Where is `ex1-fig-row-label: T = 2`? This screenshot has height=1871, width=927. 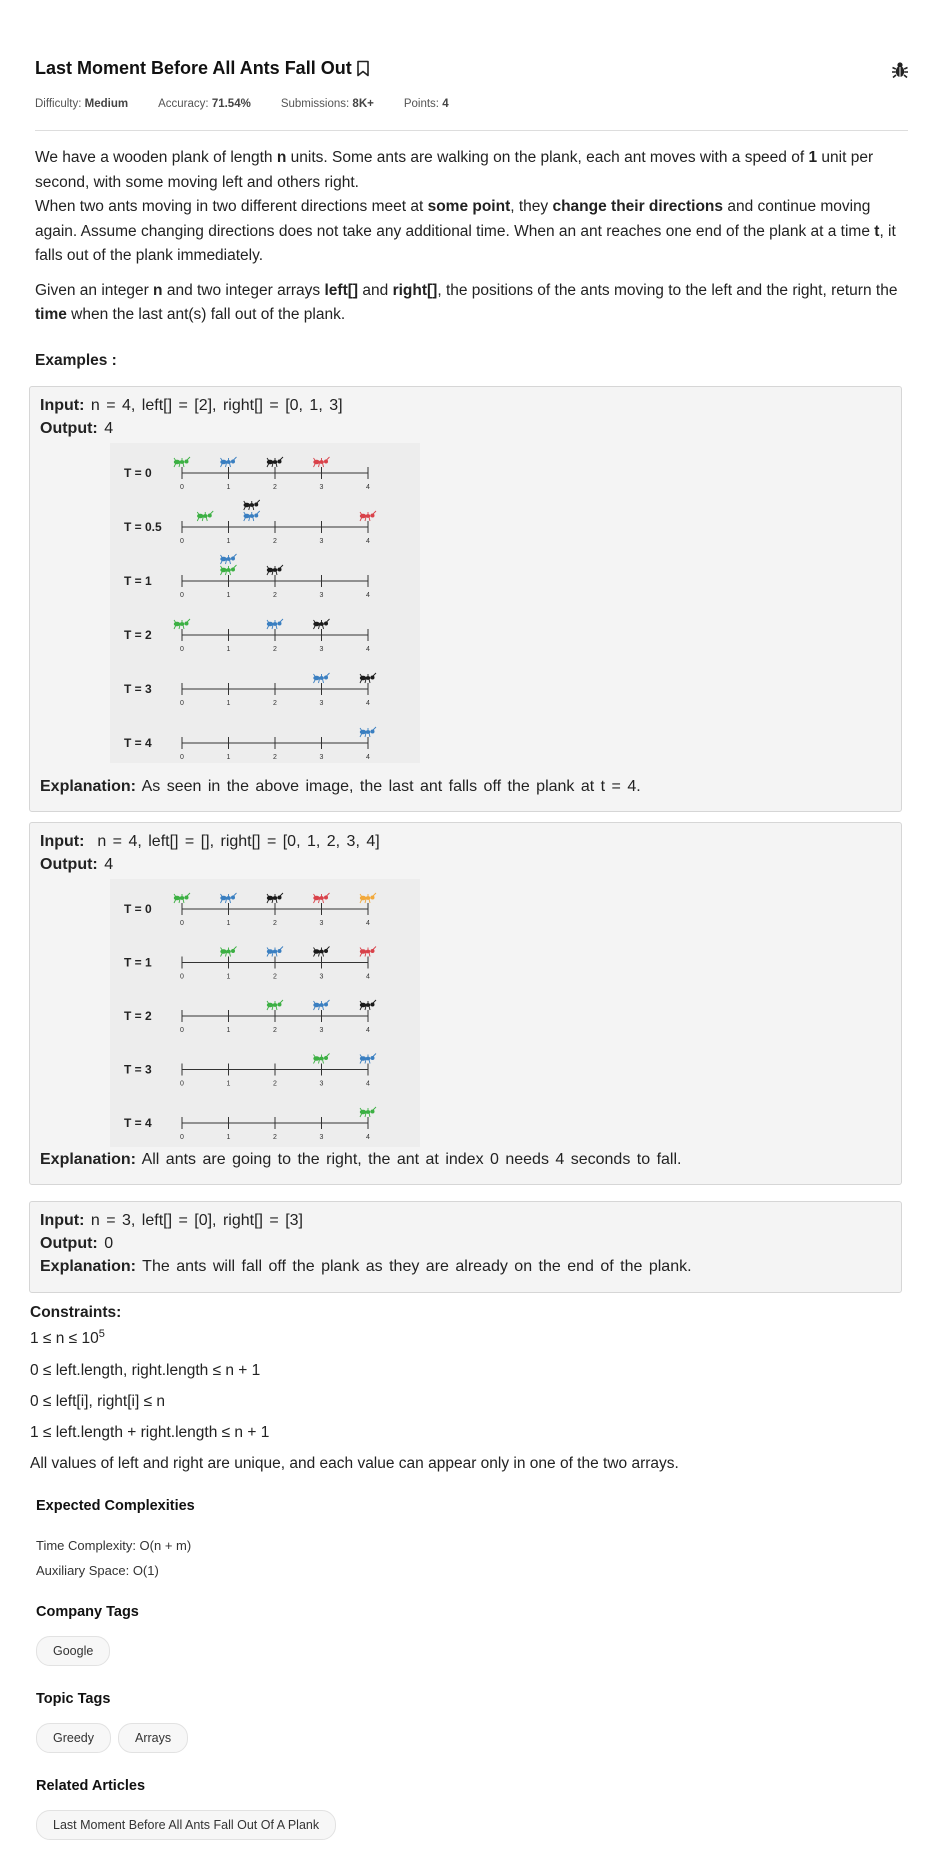
ex1-fig-row-label: T = 2 is located at coordinates (138, 635).